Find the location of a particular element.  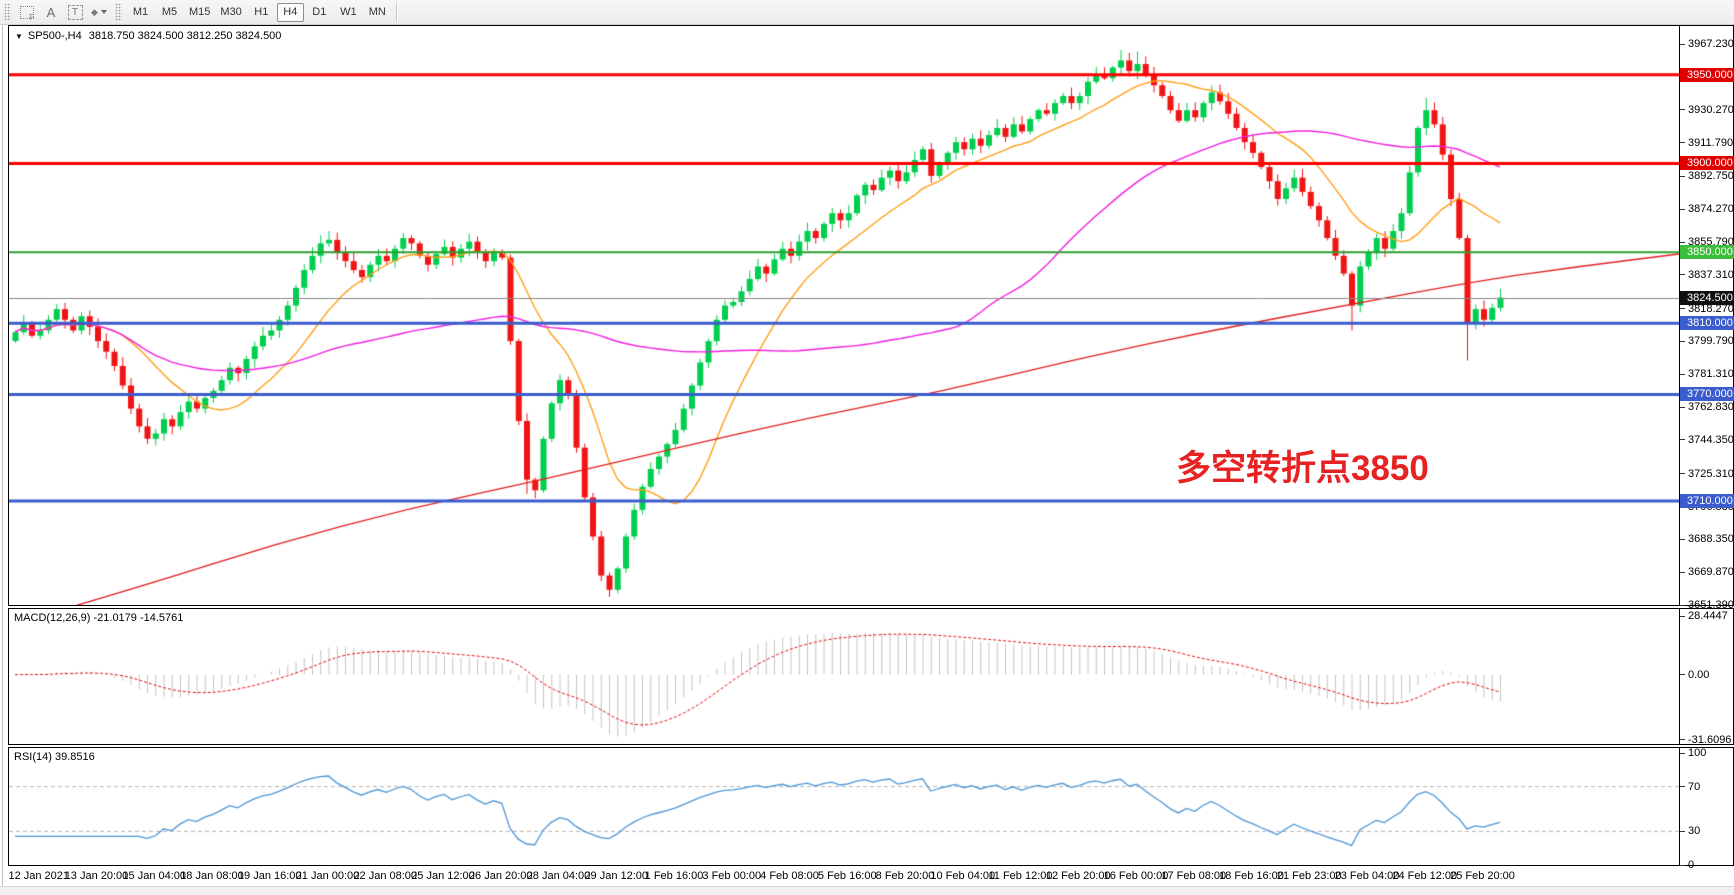

time-label: 3 Feb 00:00 is located at coordinates (732, 876).